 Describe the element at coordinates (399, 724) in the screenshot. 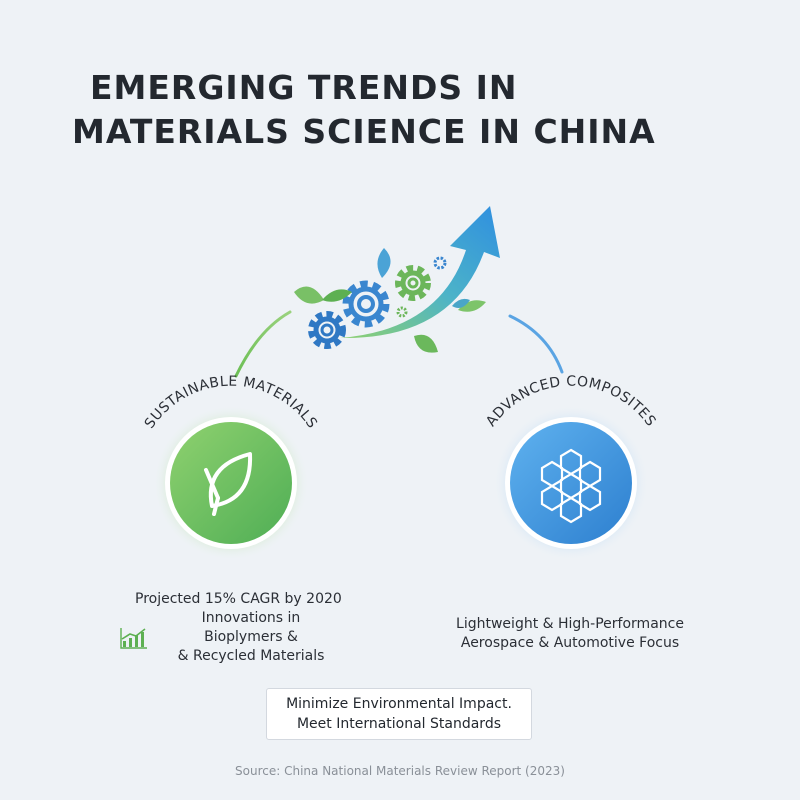

I see `callout-line-2: Meet International Standards` at that location.